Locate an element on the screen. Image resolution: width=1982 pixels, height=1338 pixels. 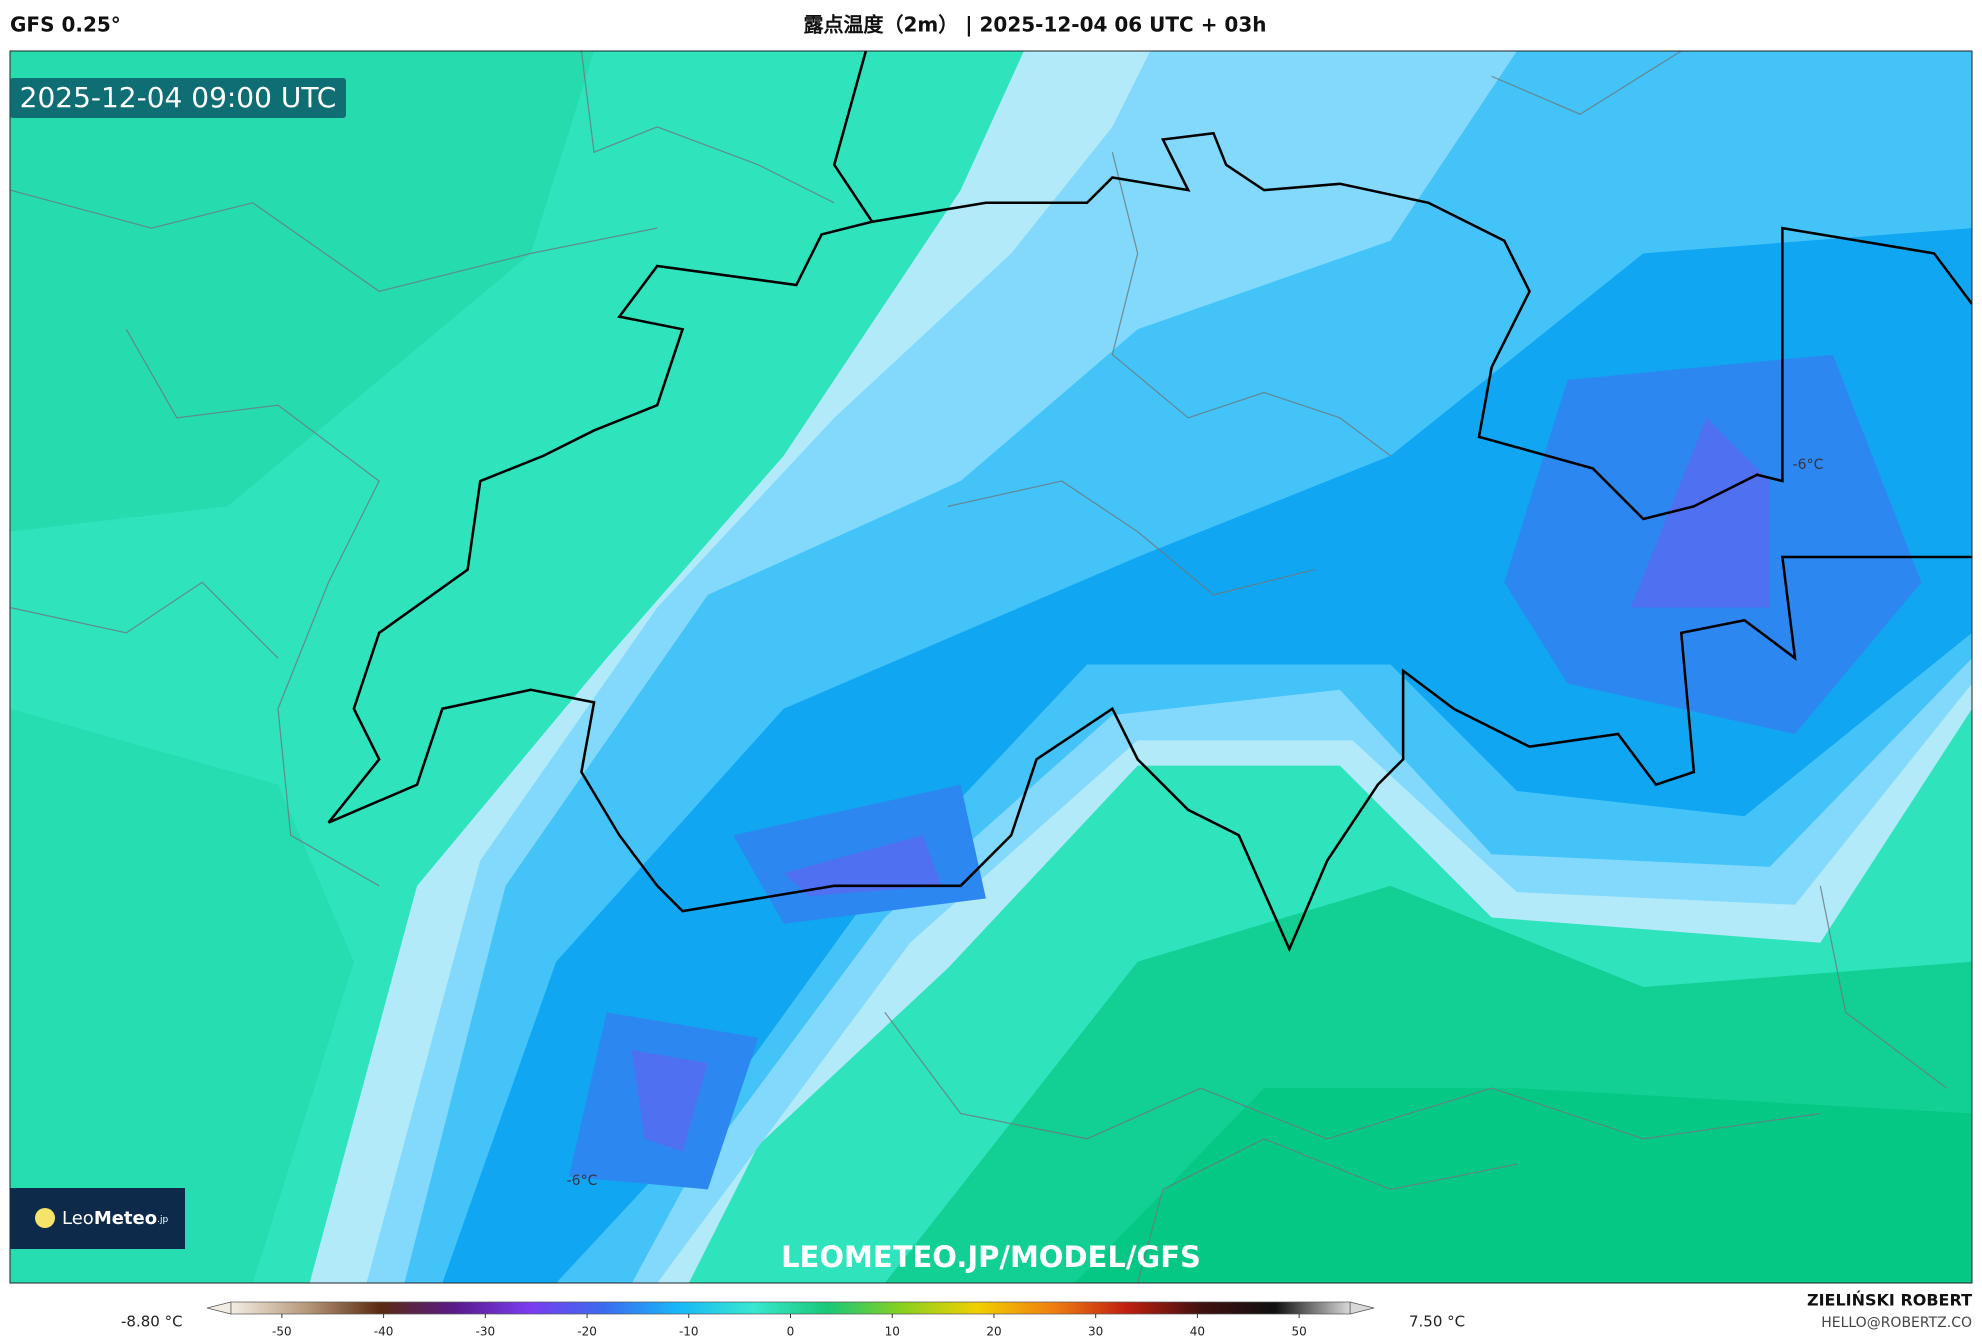
legend-min: -8.80 °C is located at coordinates (152, 1322).